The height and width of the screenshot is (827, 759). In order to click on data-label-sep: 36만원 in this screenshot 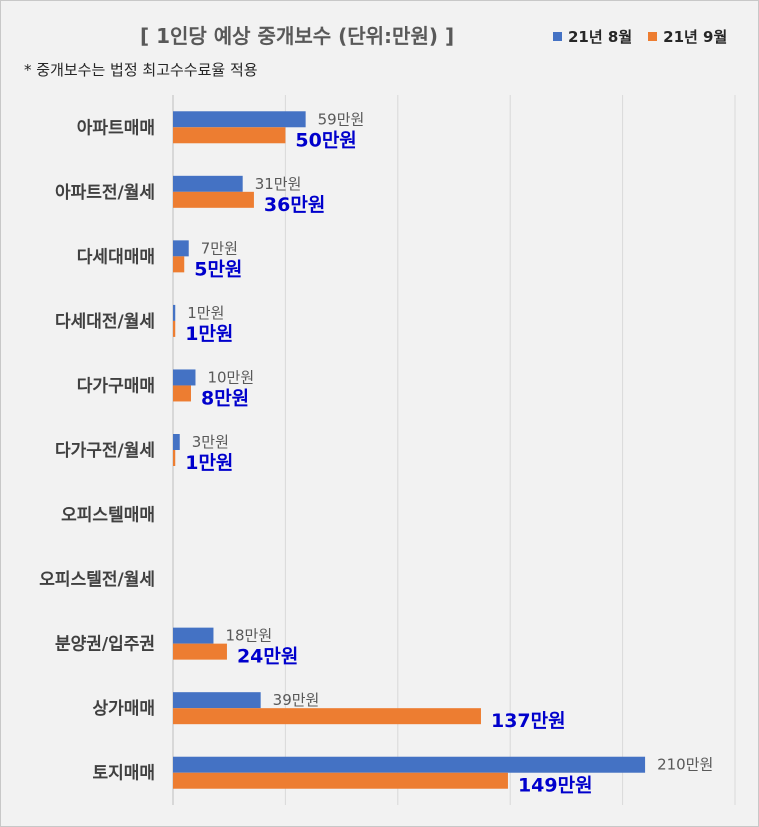, I will do `click(294, 205)`.